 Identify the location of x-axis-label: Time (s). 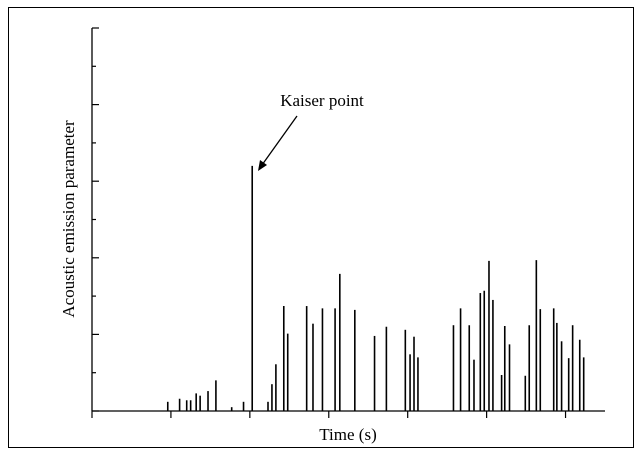
(347, 434).